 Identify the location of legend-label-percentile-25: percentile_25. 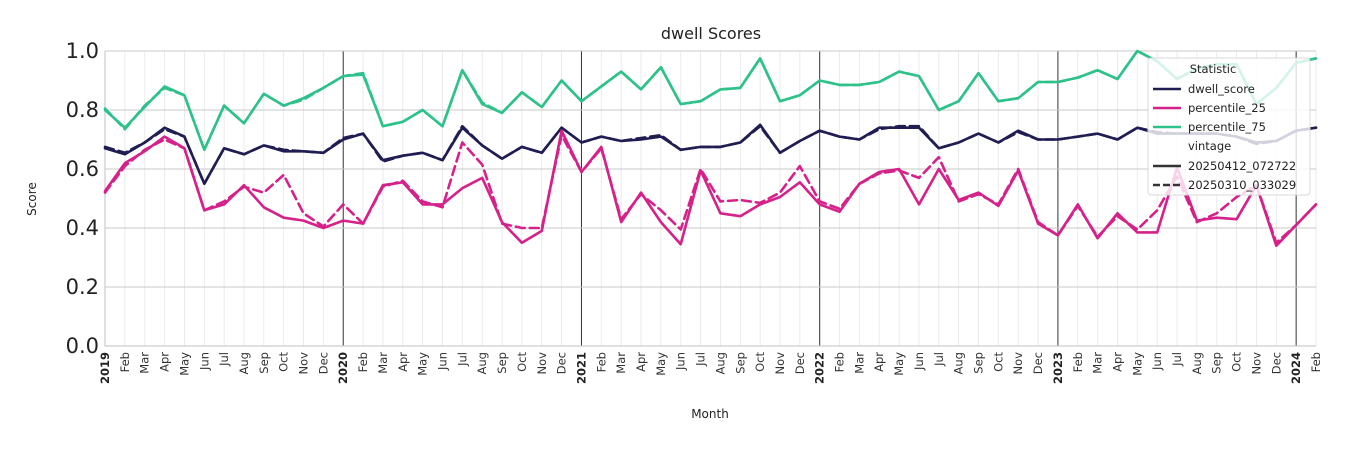
(1227, 108).